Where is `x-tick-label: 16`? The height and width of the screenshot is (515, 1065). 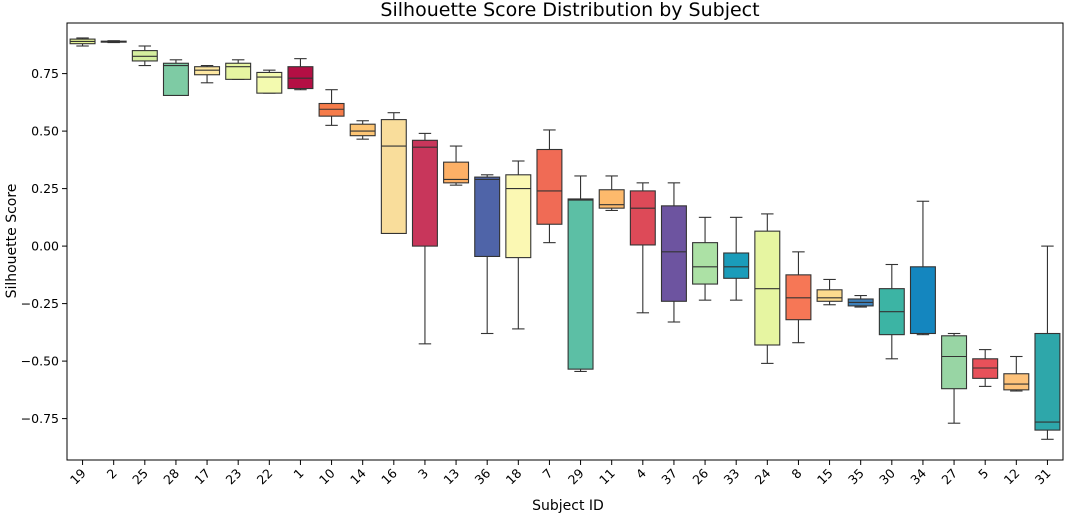
x-tick-label: 16 is located at coordinates (389, 476).